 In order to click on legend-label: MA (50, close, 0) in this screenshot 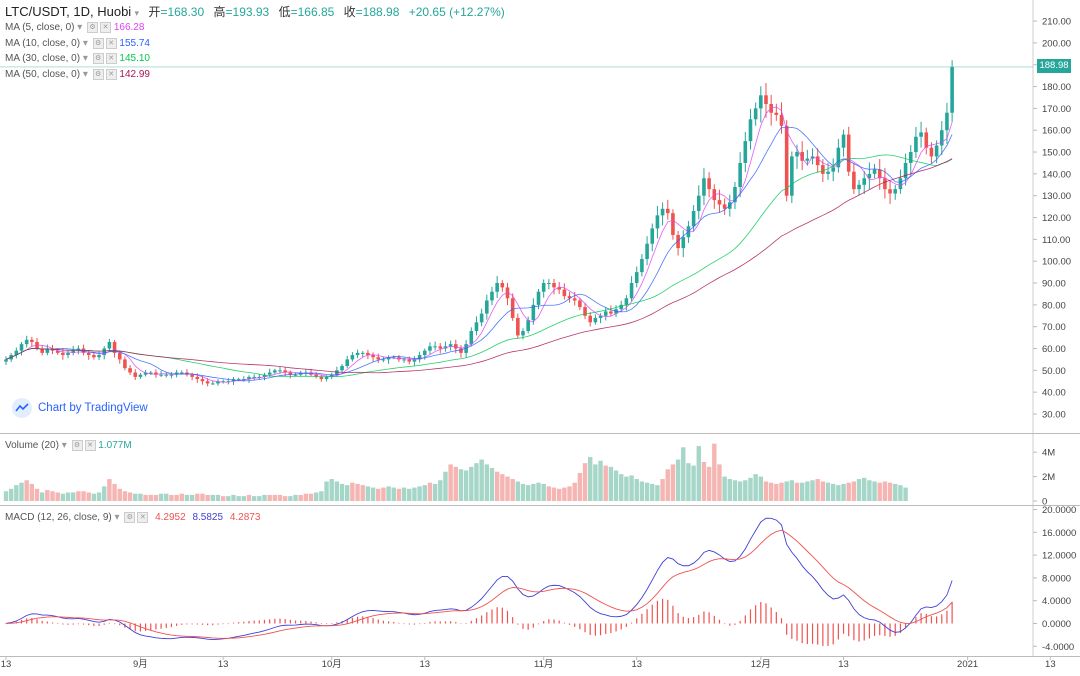, I will do `click(43, 75)`.